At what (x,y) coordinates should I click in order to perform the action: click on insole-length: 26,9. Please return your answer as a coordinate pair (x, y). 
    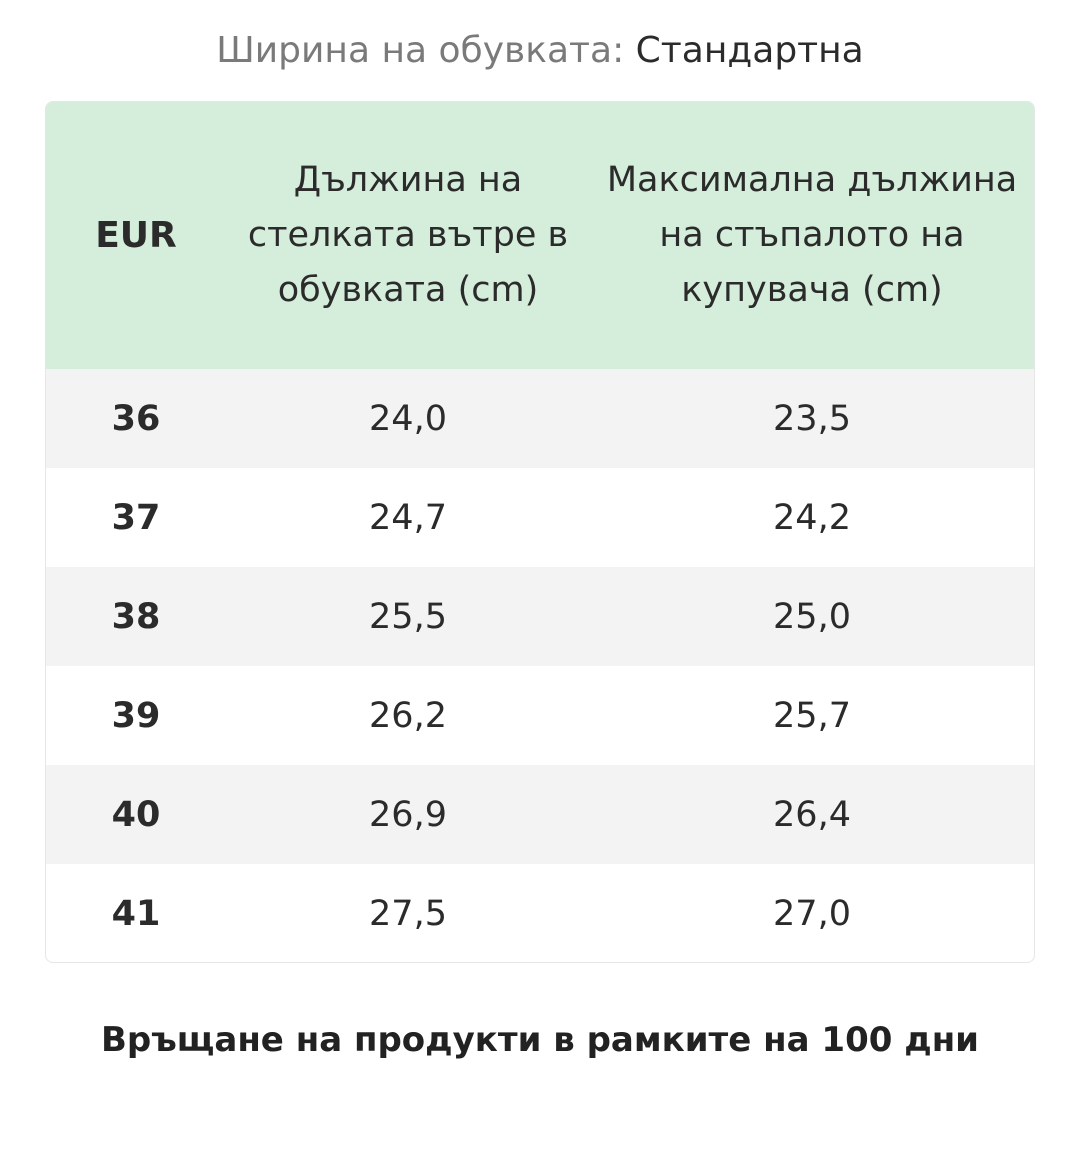
    Looking at the image, I should click on (408, 814).